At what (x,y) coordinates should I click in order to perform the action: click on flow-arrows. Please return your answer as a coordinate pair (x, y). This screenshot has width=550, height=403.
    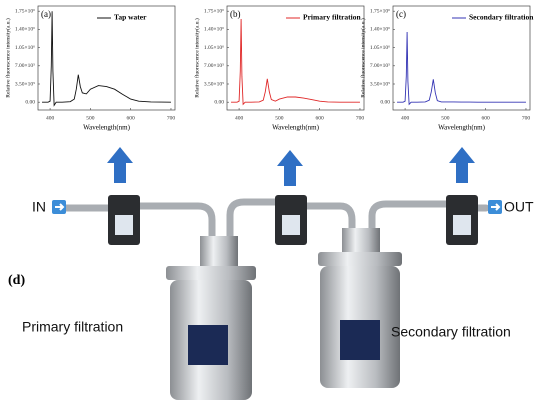
    Looking at the image, I should click on (291, 166).